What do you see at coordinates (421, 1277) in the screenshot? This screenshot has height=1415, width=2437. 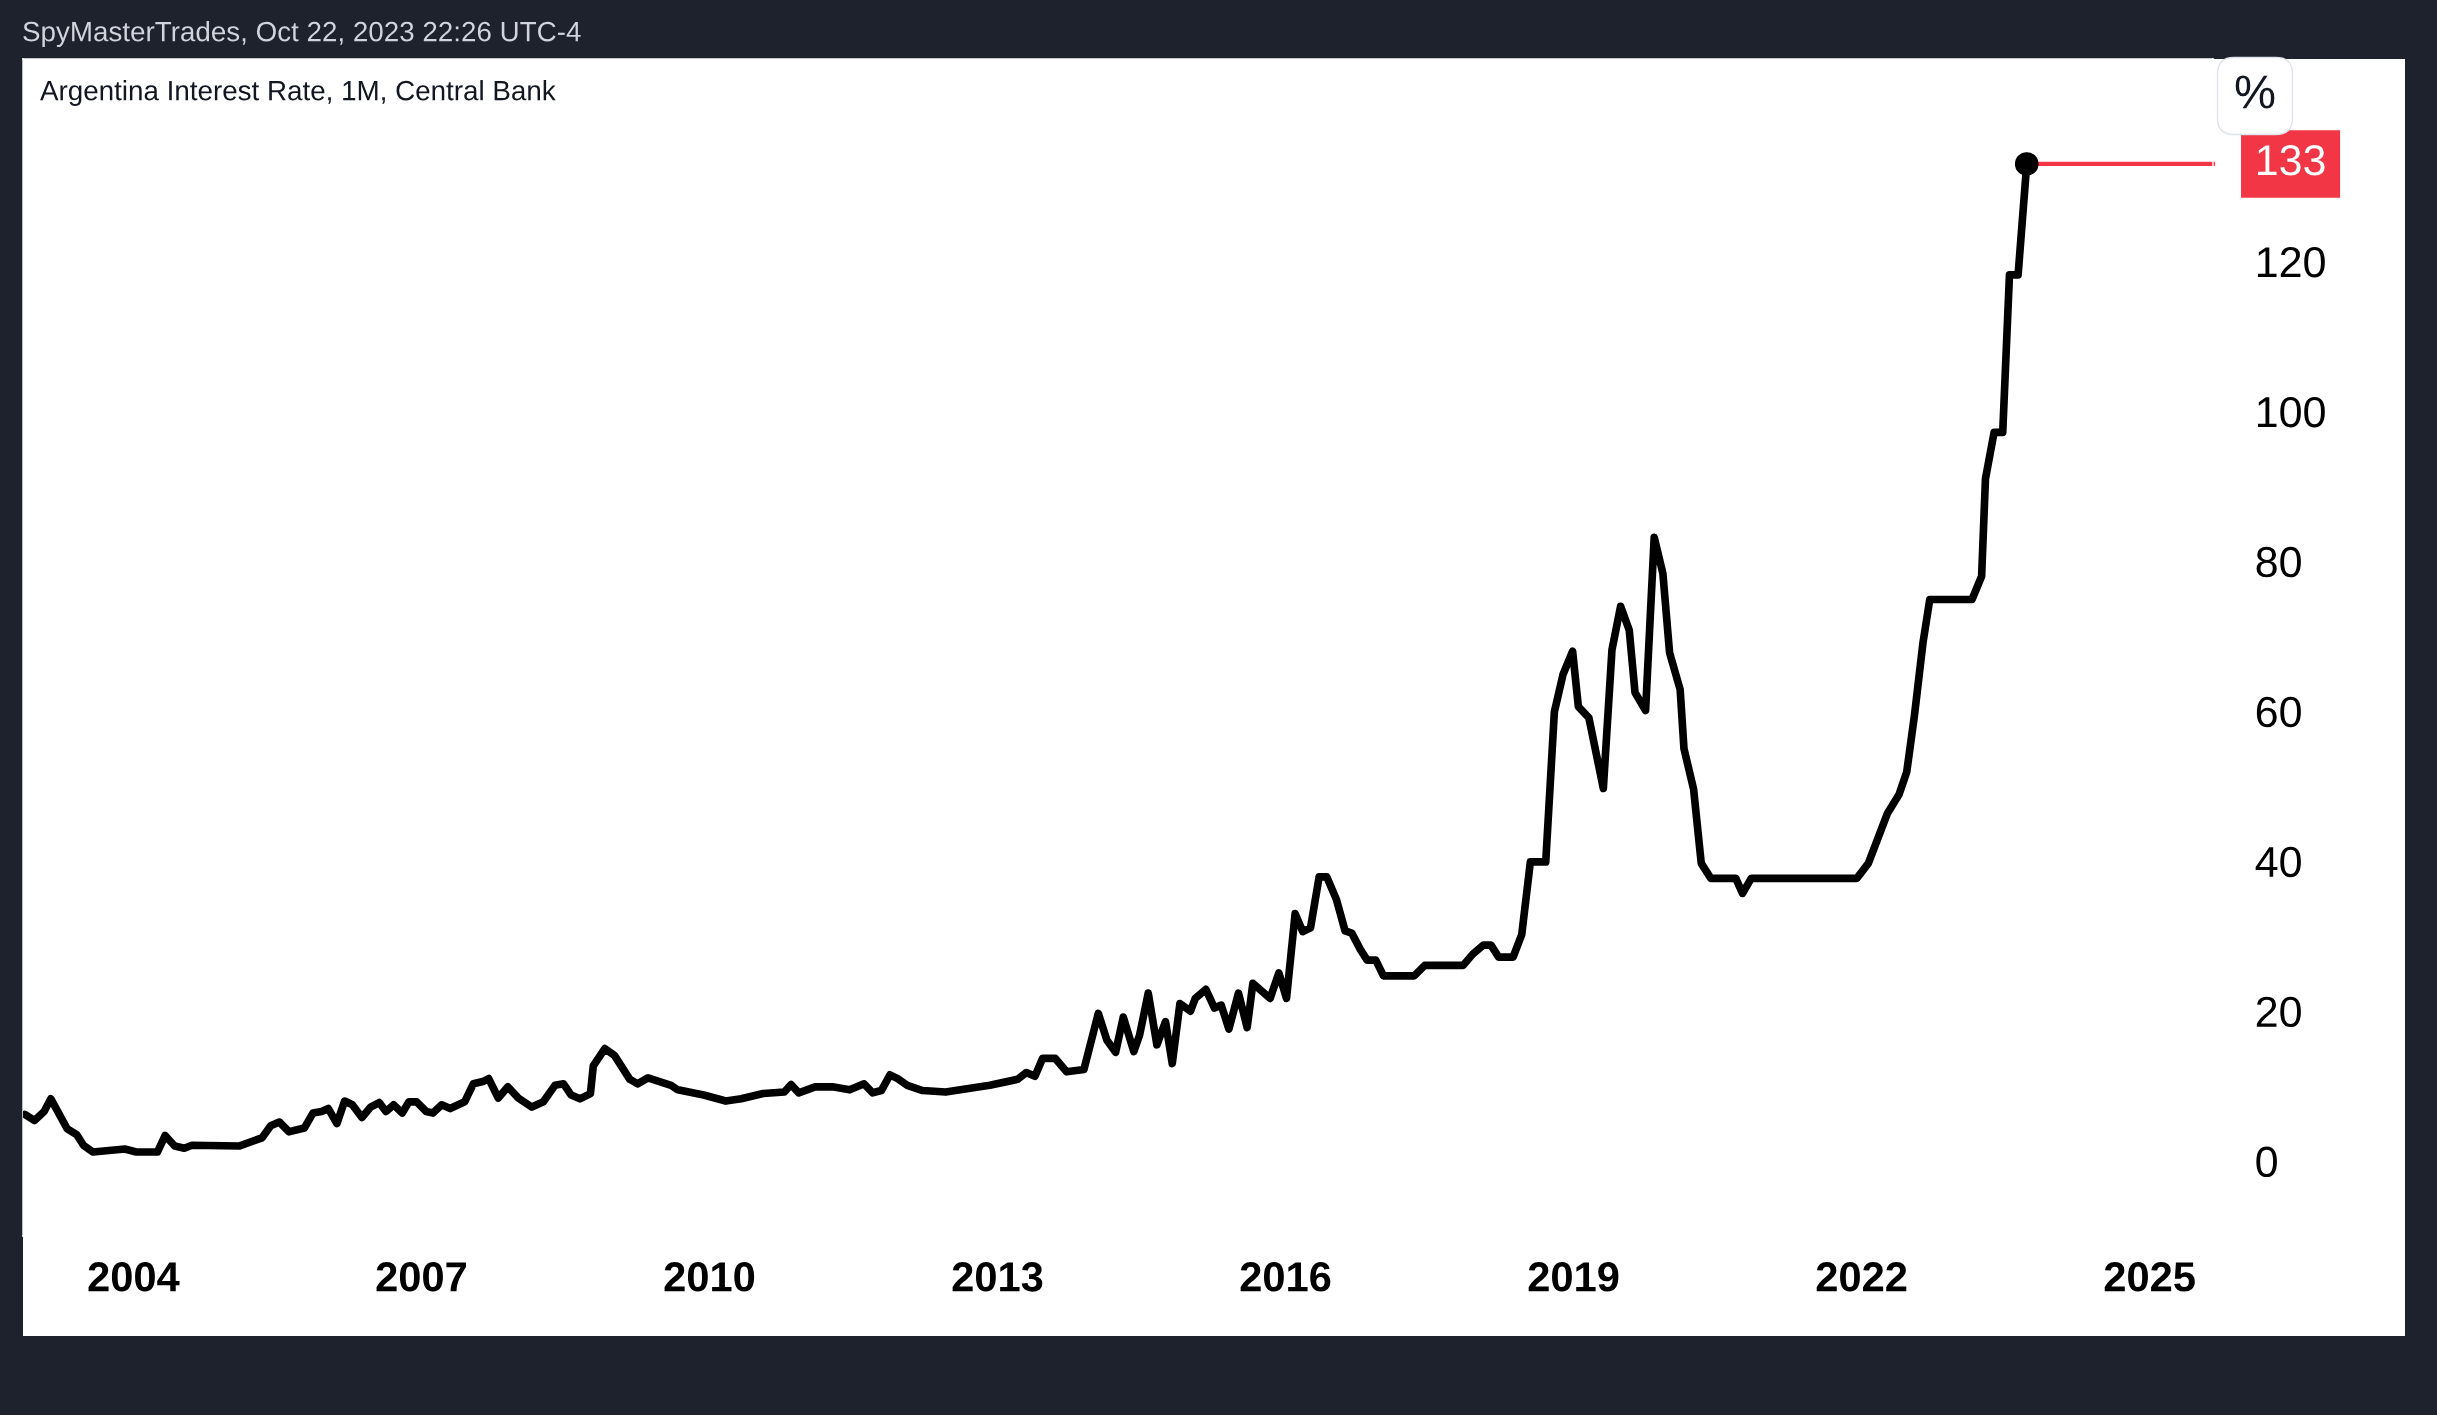 I see `x-tick-label: 2007` at bounding box center [421, 1277].